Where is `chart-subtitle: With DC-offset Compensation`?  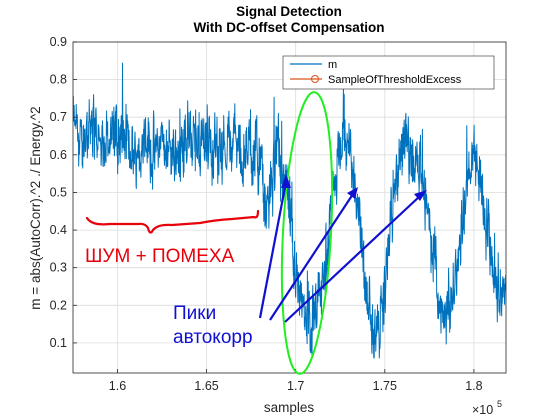 chart-subtitle: With DC-offset Compensation is located at coordinates (288, 27).